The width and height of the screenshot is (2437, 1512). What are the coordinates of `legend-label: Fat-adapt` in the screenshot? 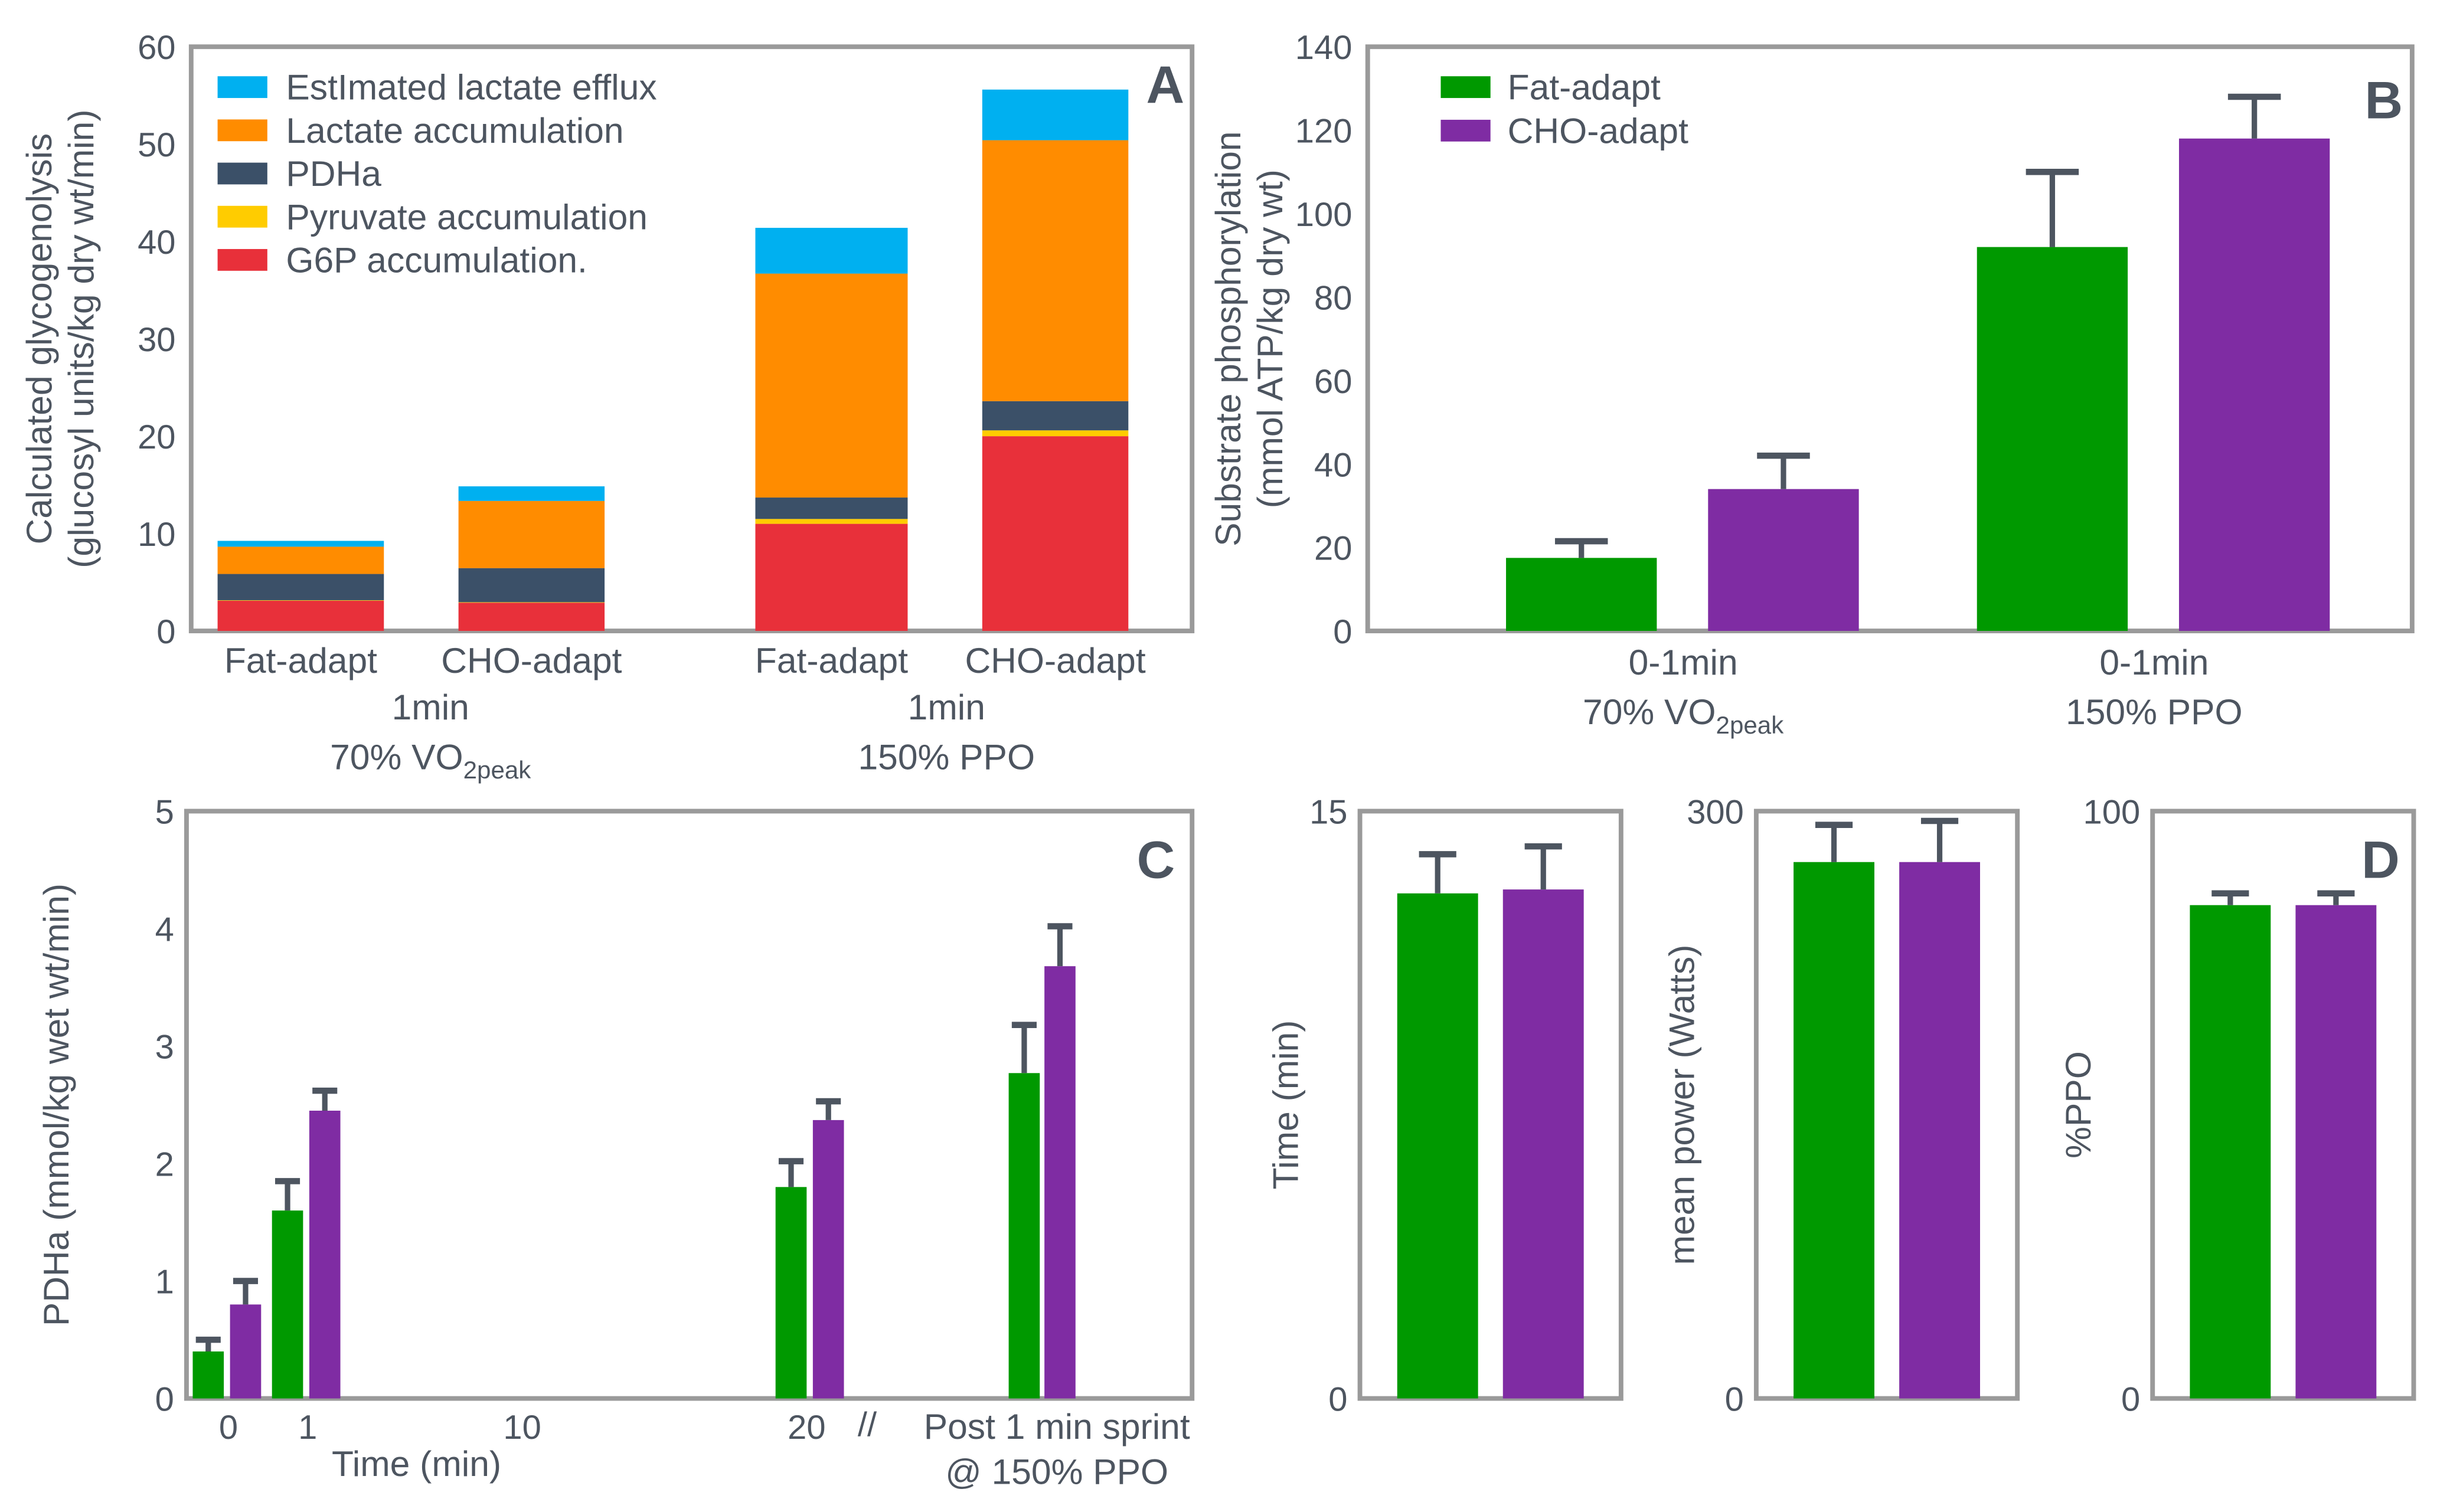 It's located at (1584, 87).